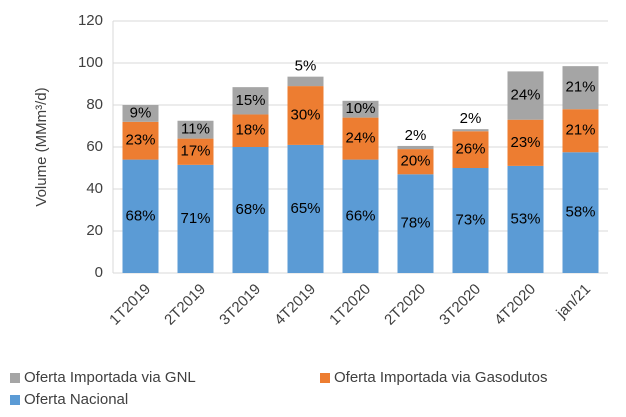 This screenshot has width=626, height=417. What do you see at coordinates (240, 305) in the screenshot?
I see `x-tick-label: 3T2019` at bounding box center [240, 305].